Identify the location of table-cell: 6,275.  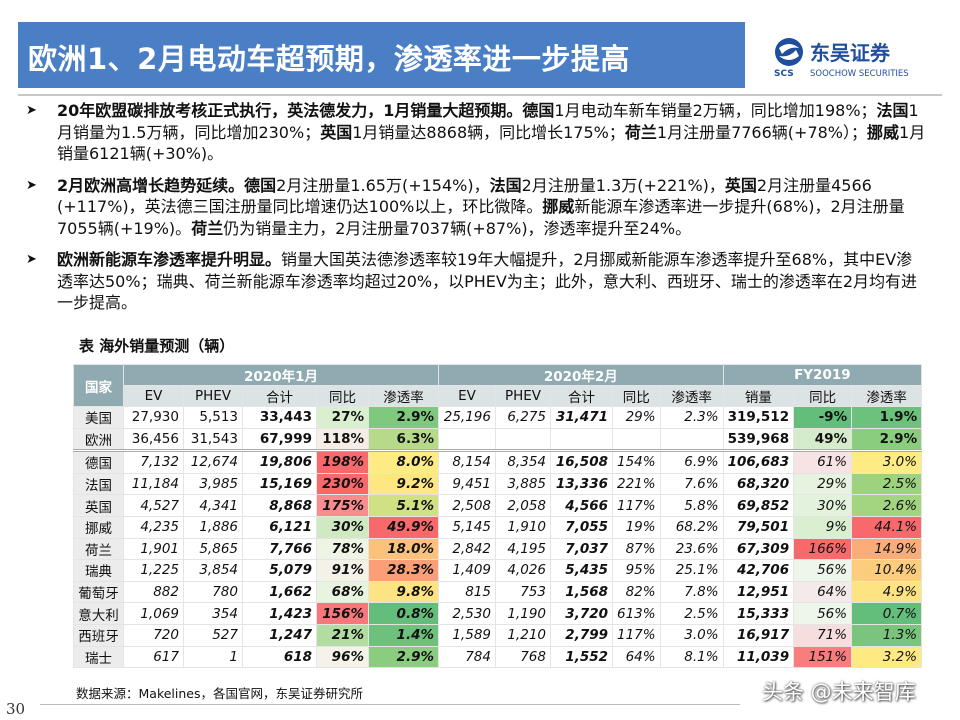
(523, 417).